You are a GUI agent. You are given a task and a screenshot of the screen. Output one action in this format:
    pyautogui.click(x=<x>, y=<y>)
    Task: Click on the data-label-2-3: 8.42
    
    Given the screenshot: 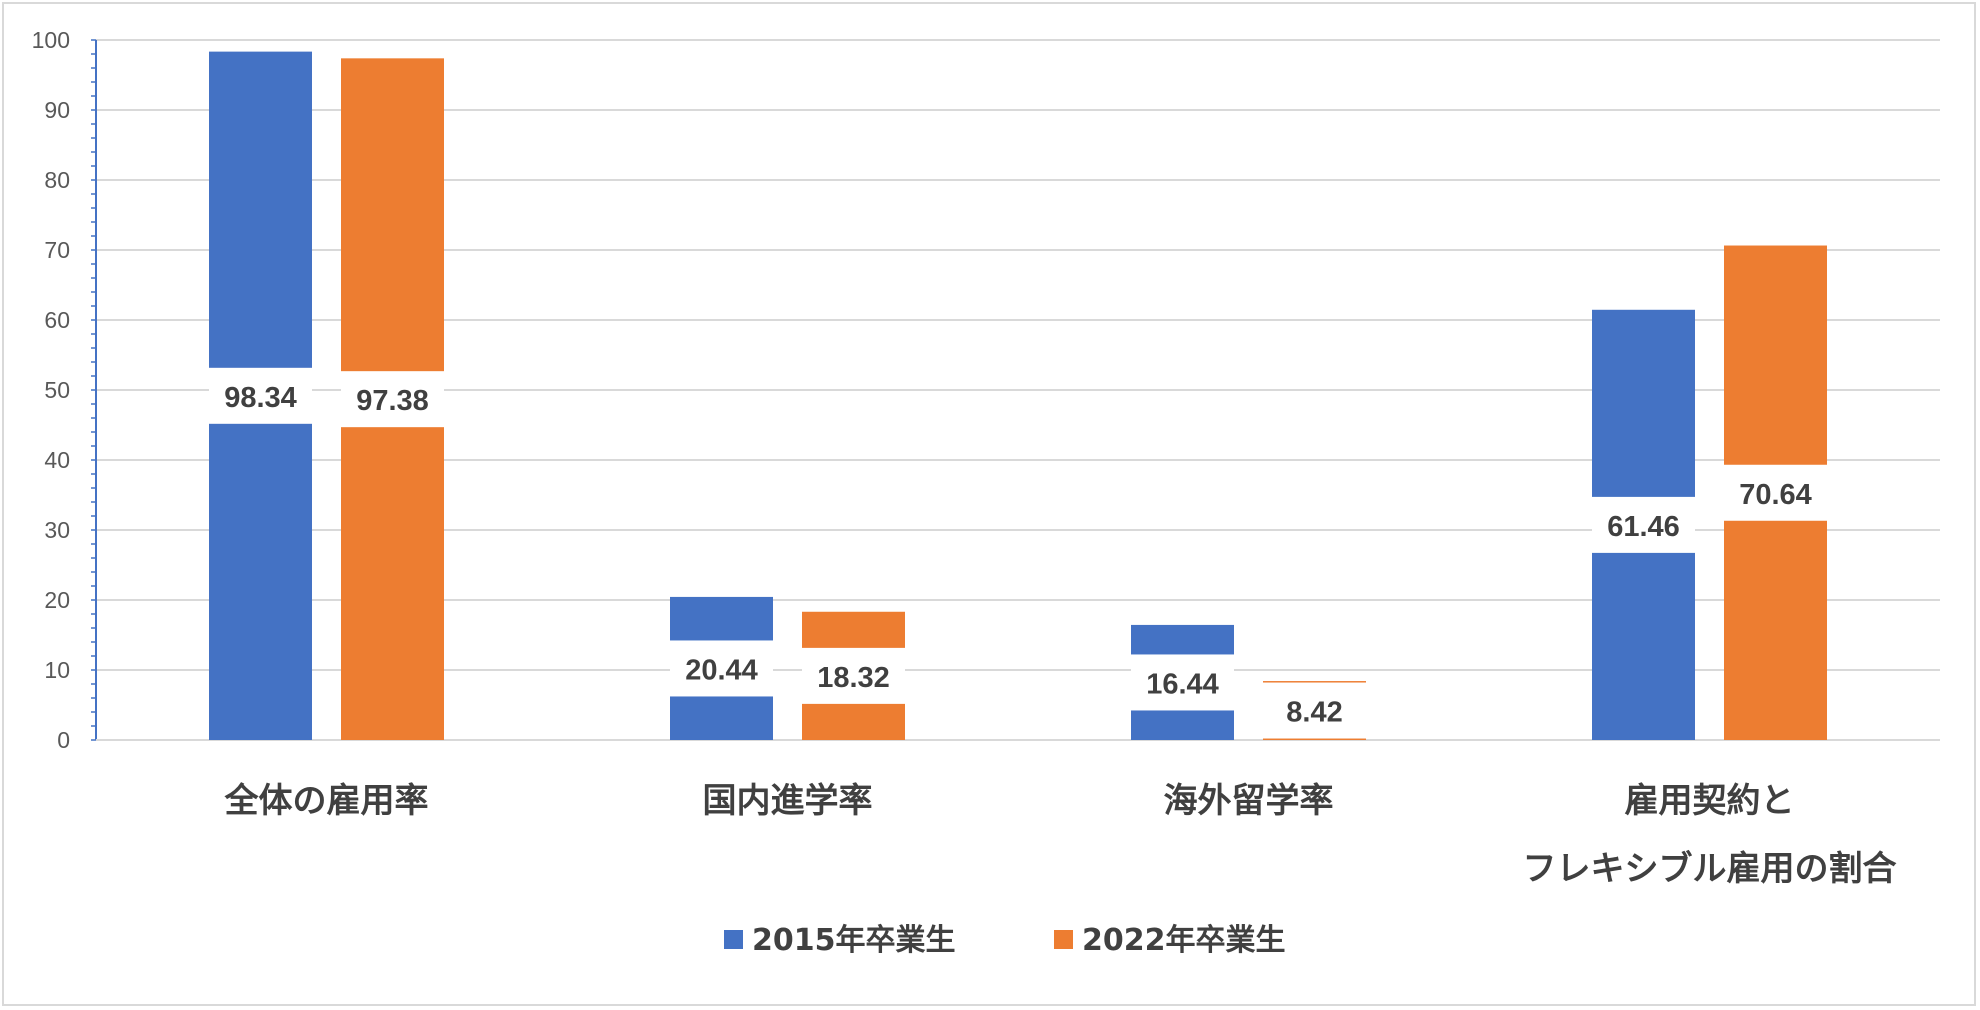 What is the action you would take?
    pyautogui.click(x=1314, y=713)
    